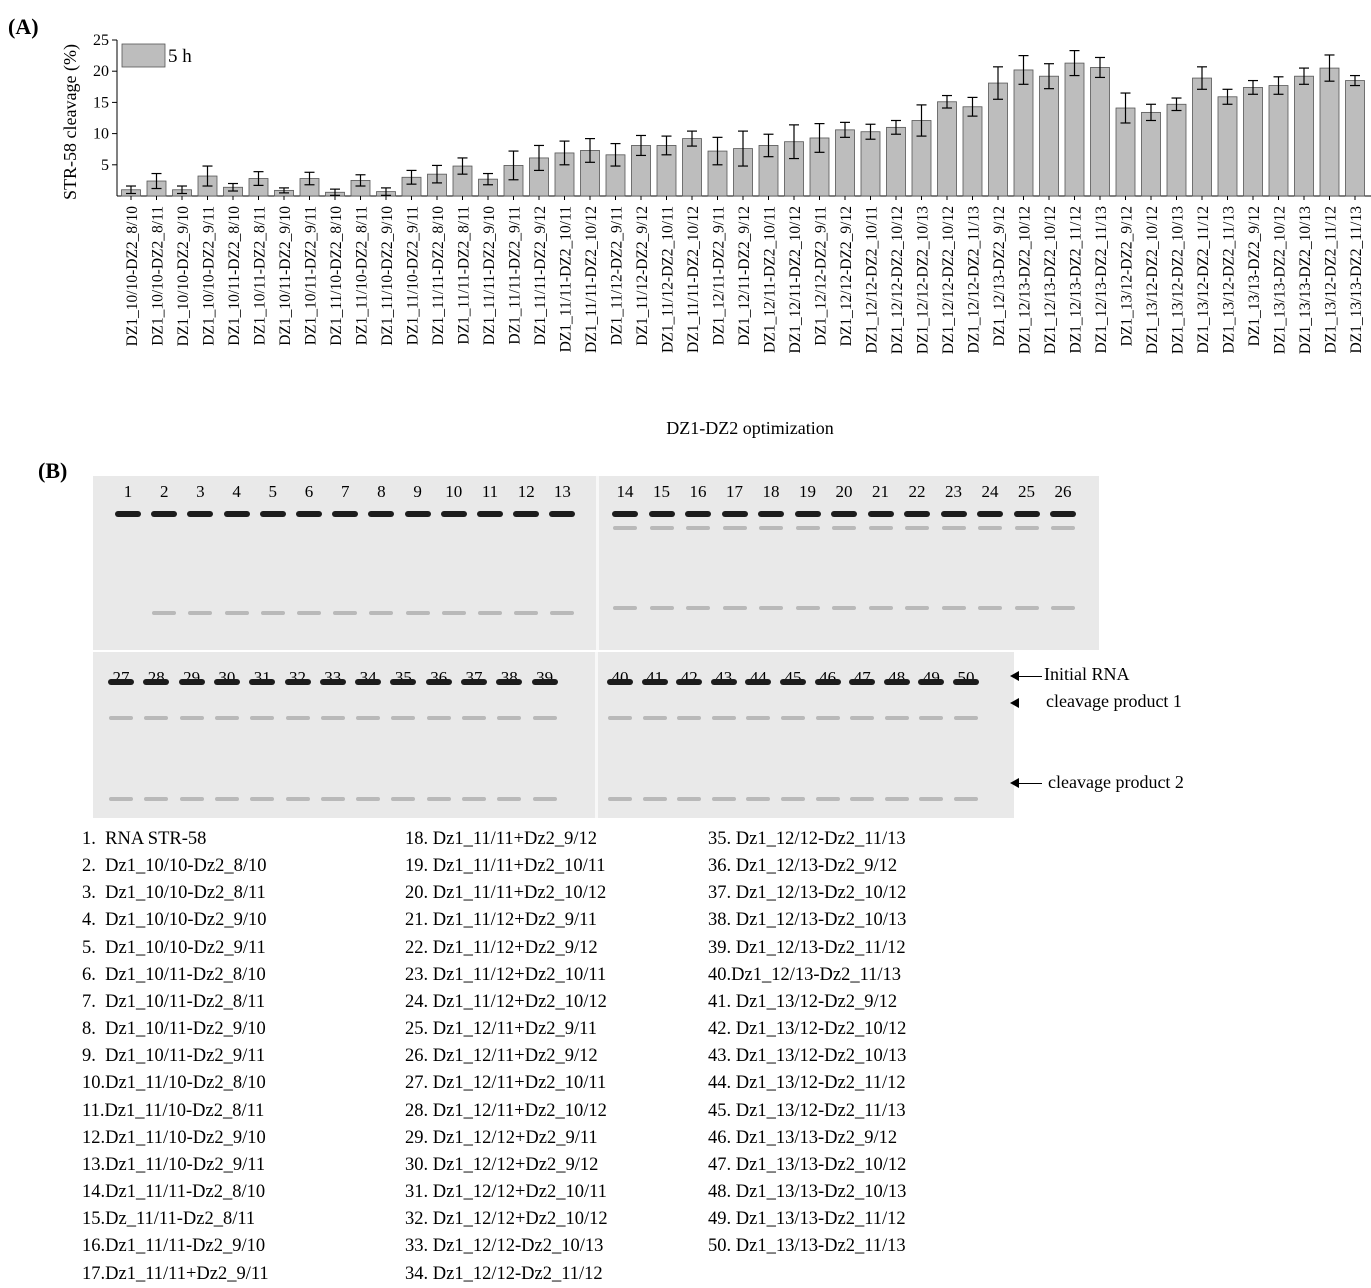 Image resolution: width=1371 pixels, height=1288 pixels. What do you see at coordinates (734, 491) in the screenshot?
I see `gel-lane-number: 17` at bounding box center [734, 491].